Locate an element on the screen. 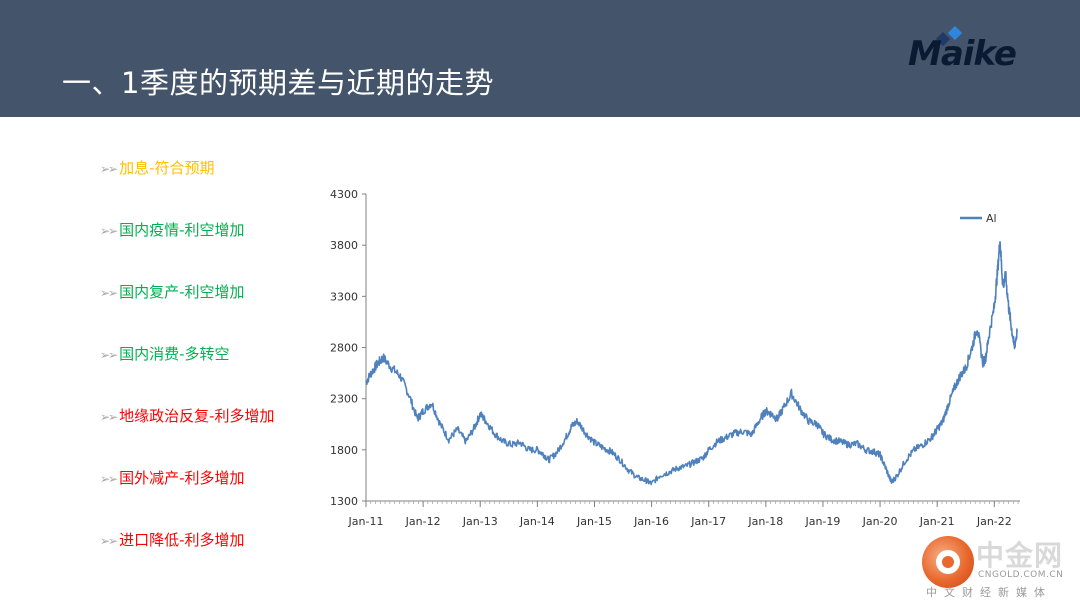  y-tick-label: 2300 is located at coordinates (344, 399).